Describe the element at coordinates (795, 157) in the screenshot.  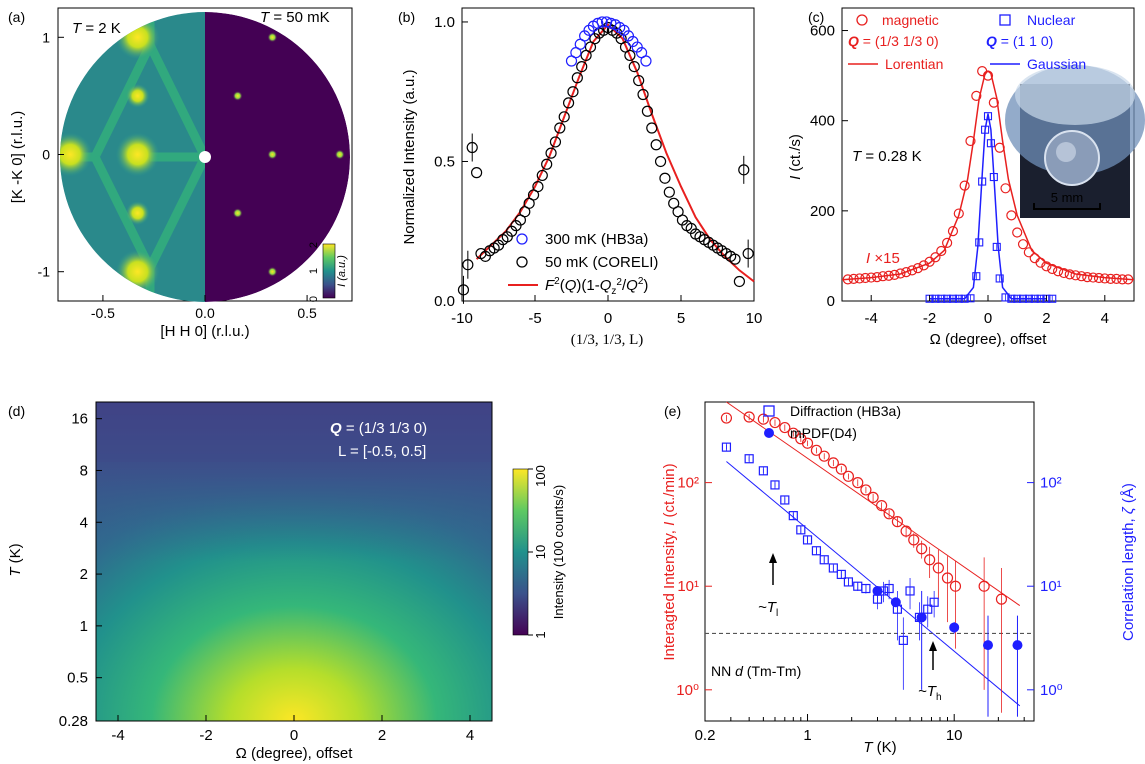
I see `c-ylabel: I (ct./s)` at that location.